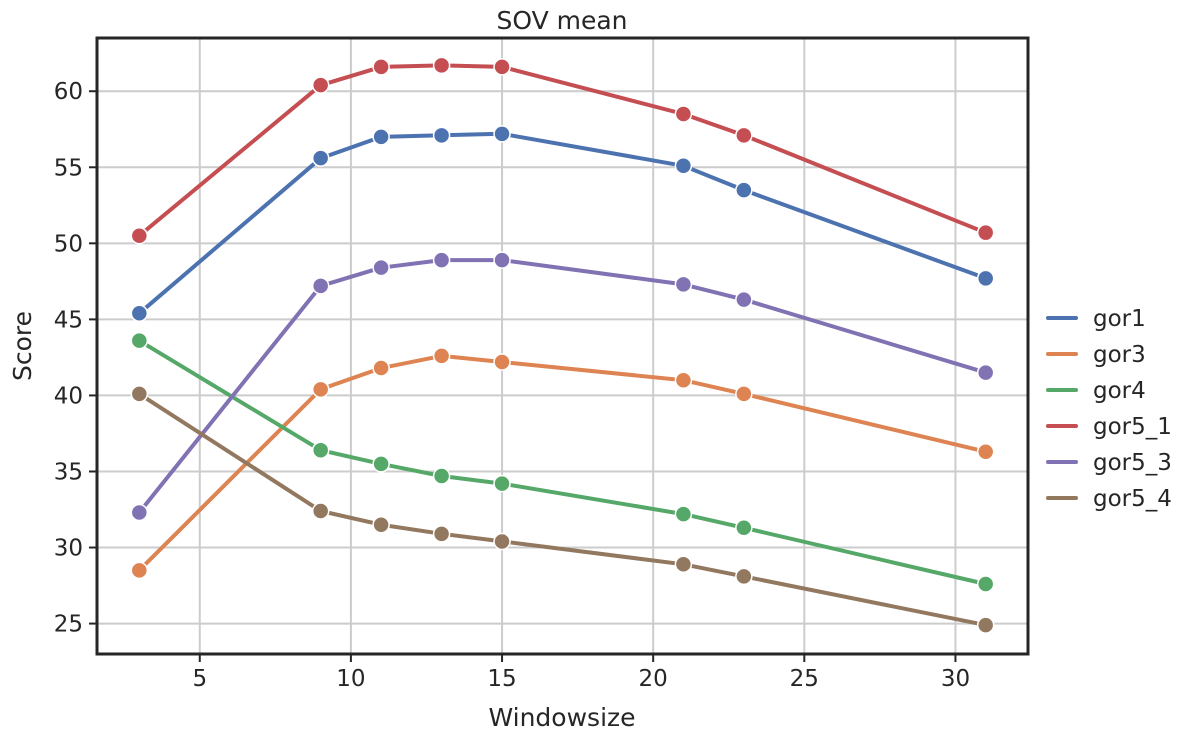  What do you see at coordinates (653, 679) in the screenshot?
I see `x-tick-label: 20` at bounding box center [653, 679].